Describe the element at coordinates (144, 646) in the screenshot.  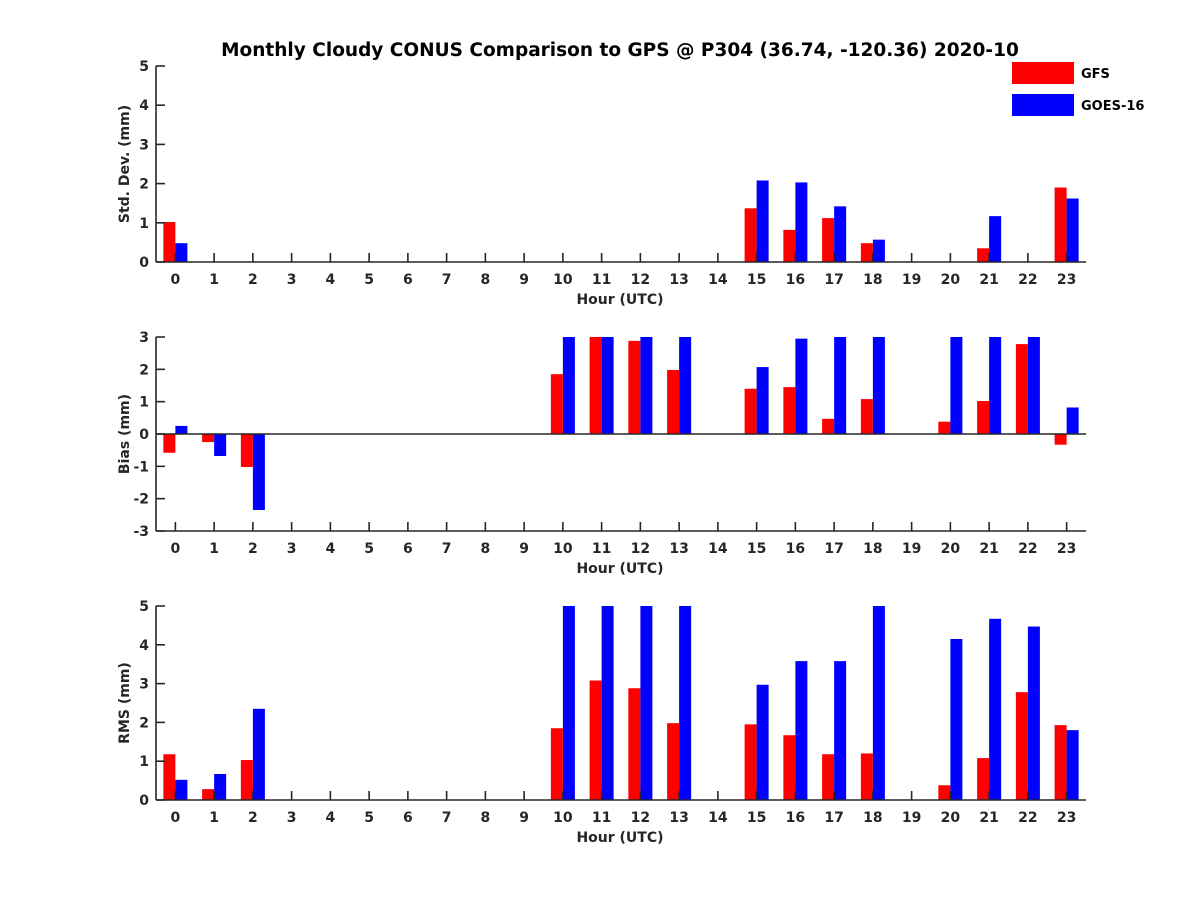
I see `y-tick-label: 4` at that location.